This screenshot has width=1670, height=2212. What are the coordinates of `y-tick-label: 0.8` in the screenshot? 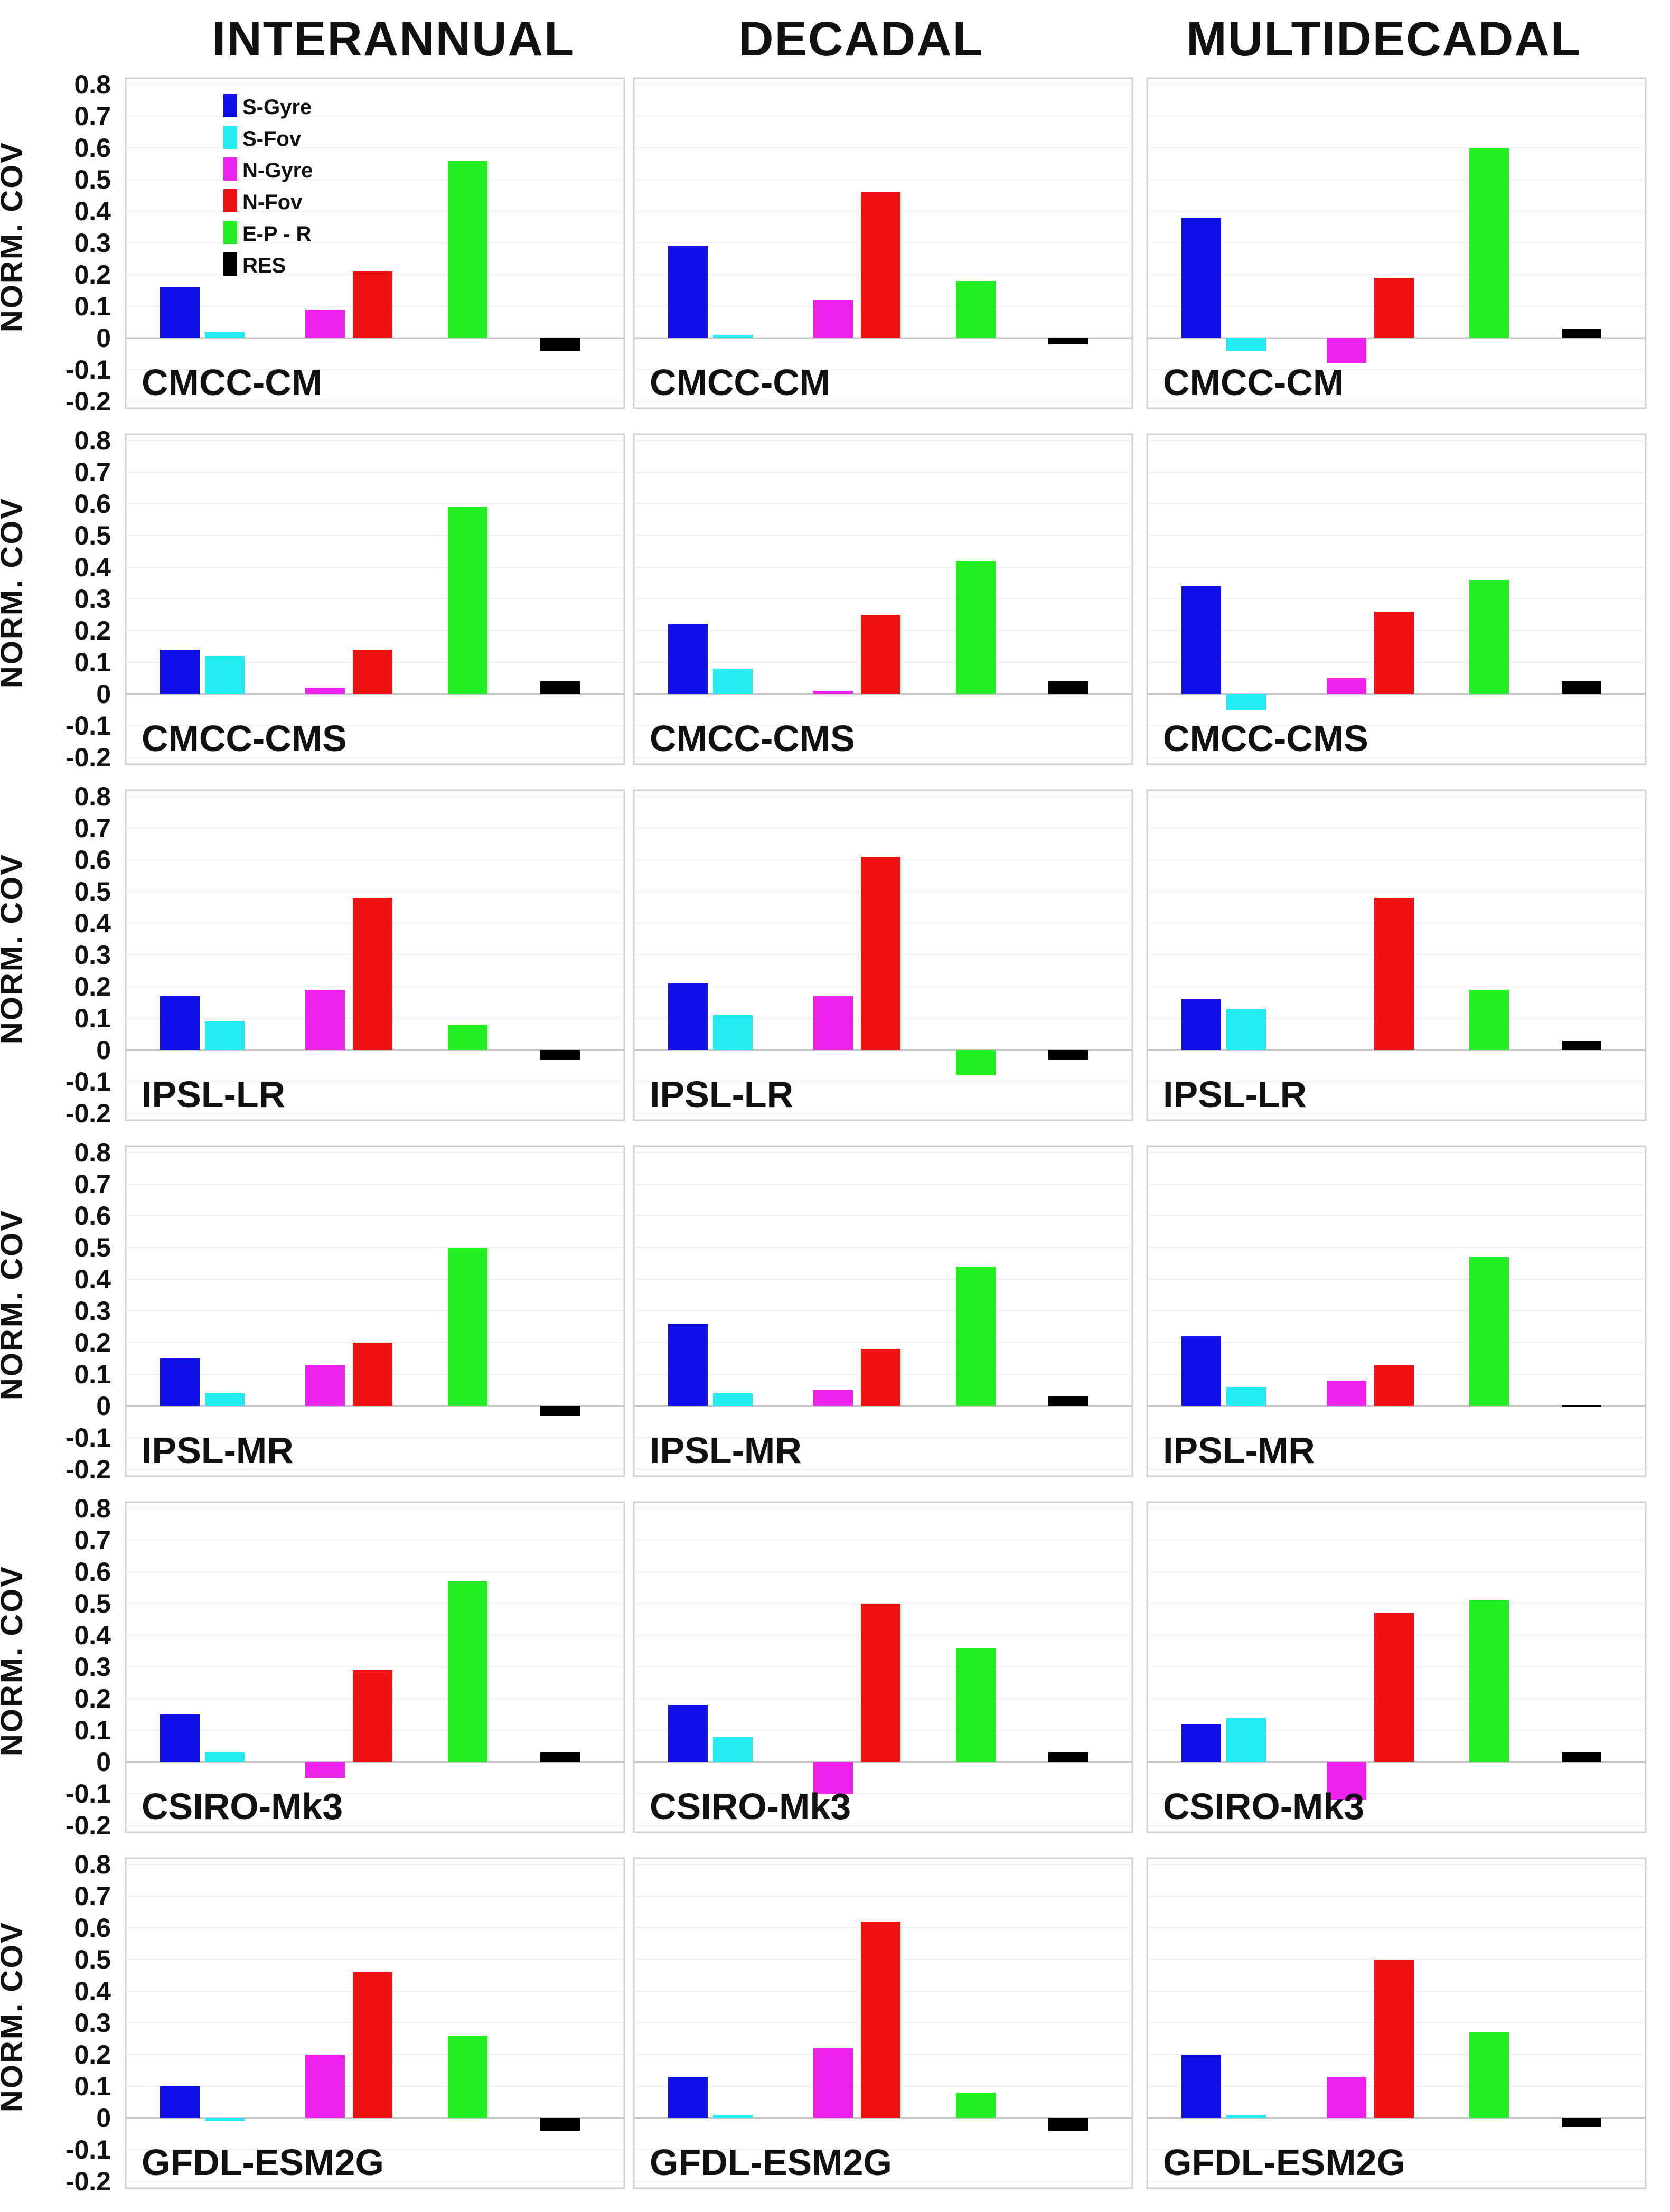 It's located at (93, 1152).